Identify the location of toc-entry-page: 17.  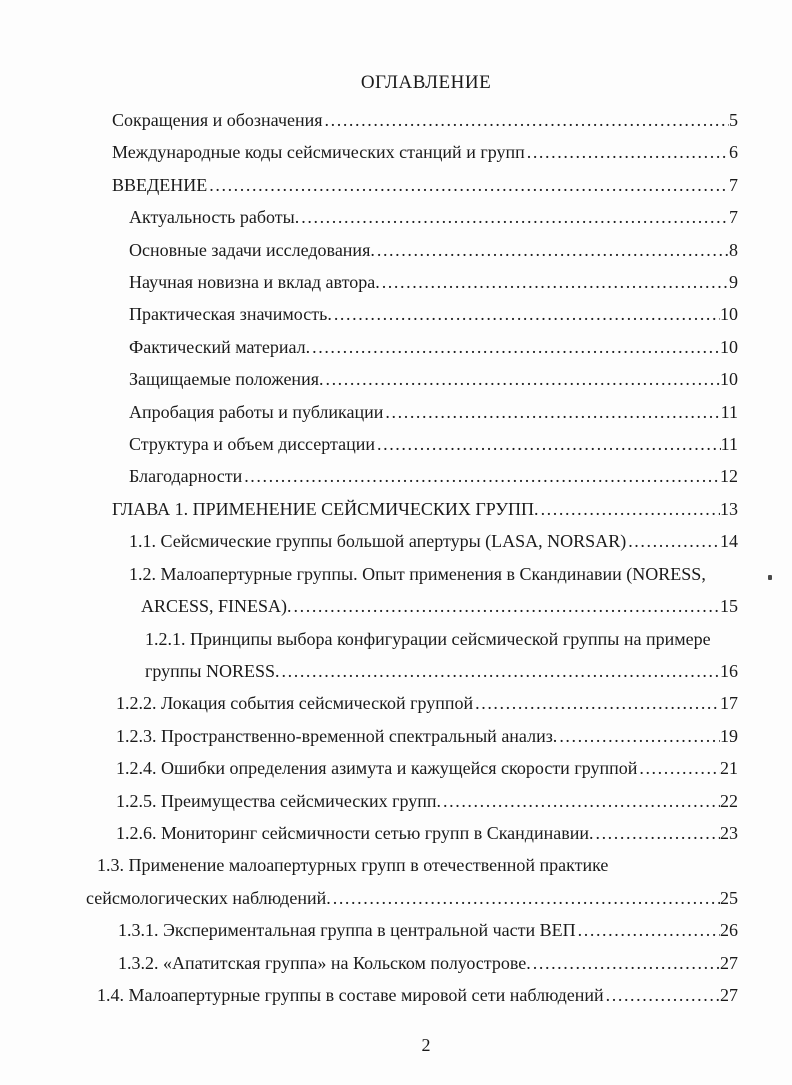
(729, 703).